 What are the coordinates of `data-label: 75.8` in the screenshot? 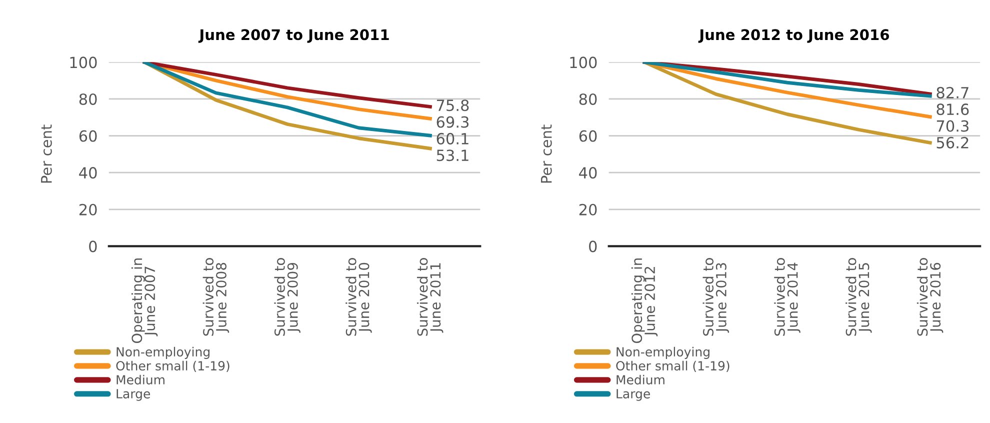 It's located at (452, 106).